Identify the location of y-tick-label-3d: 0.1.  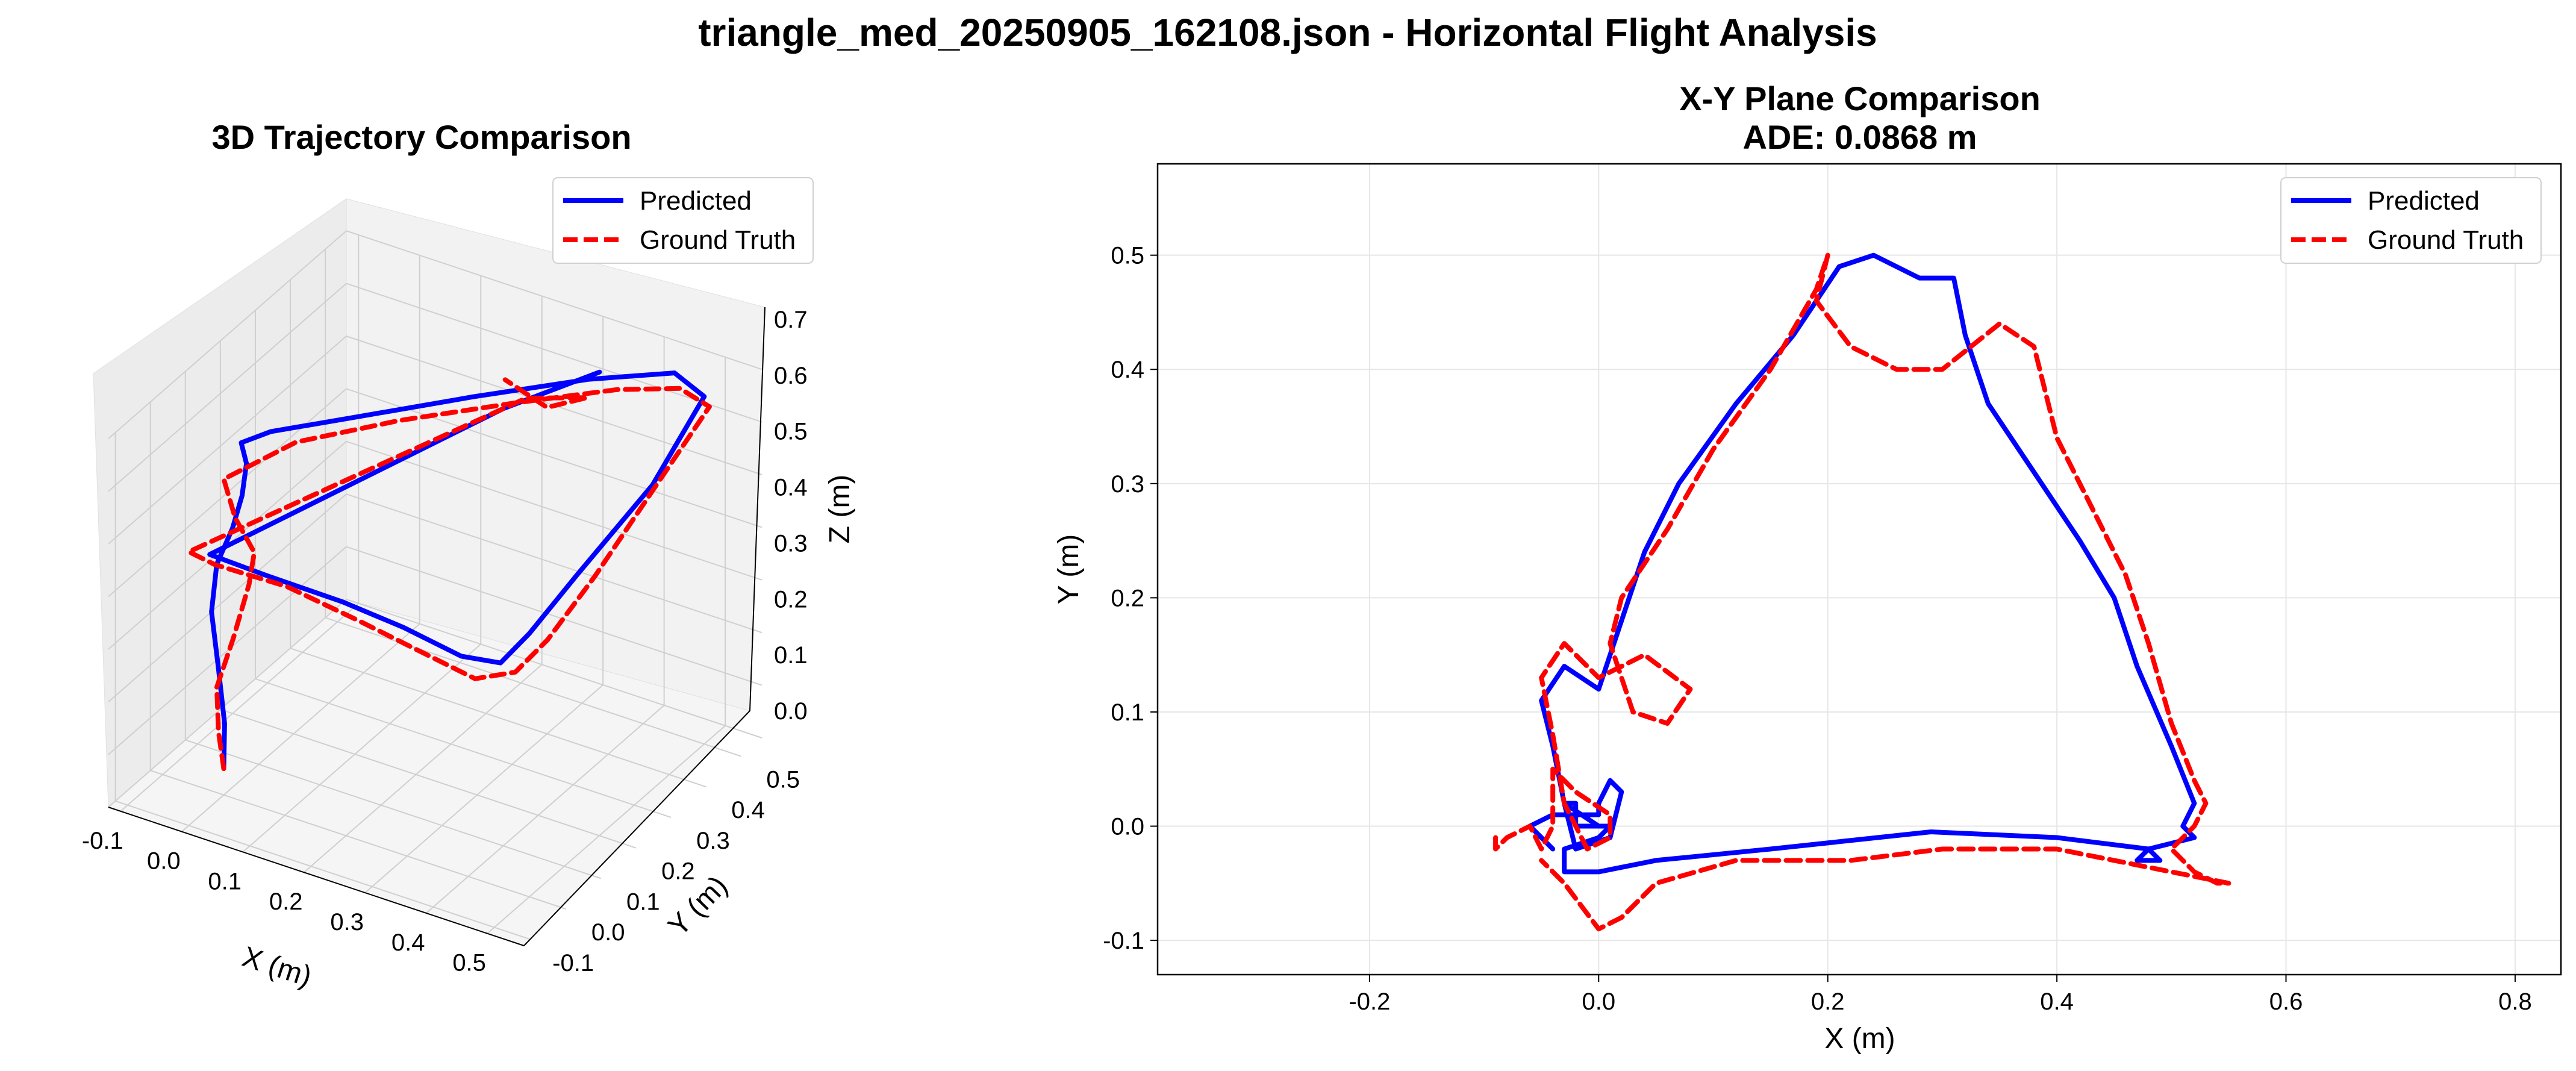
(643, 902).